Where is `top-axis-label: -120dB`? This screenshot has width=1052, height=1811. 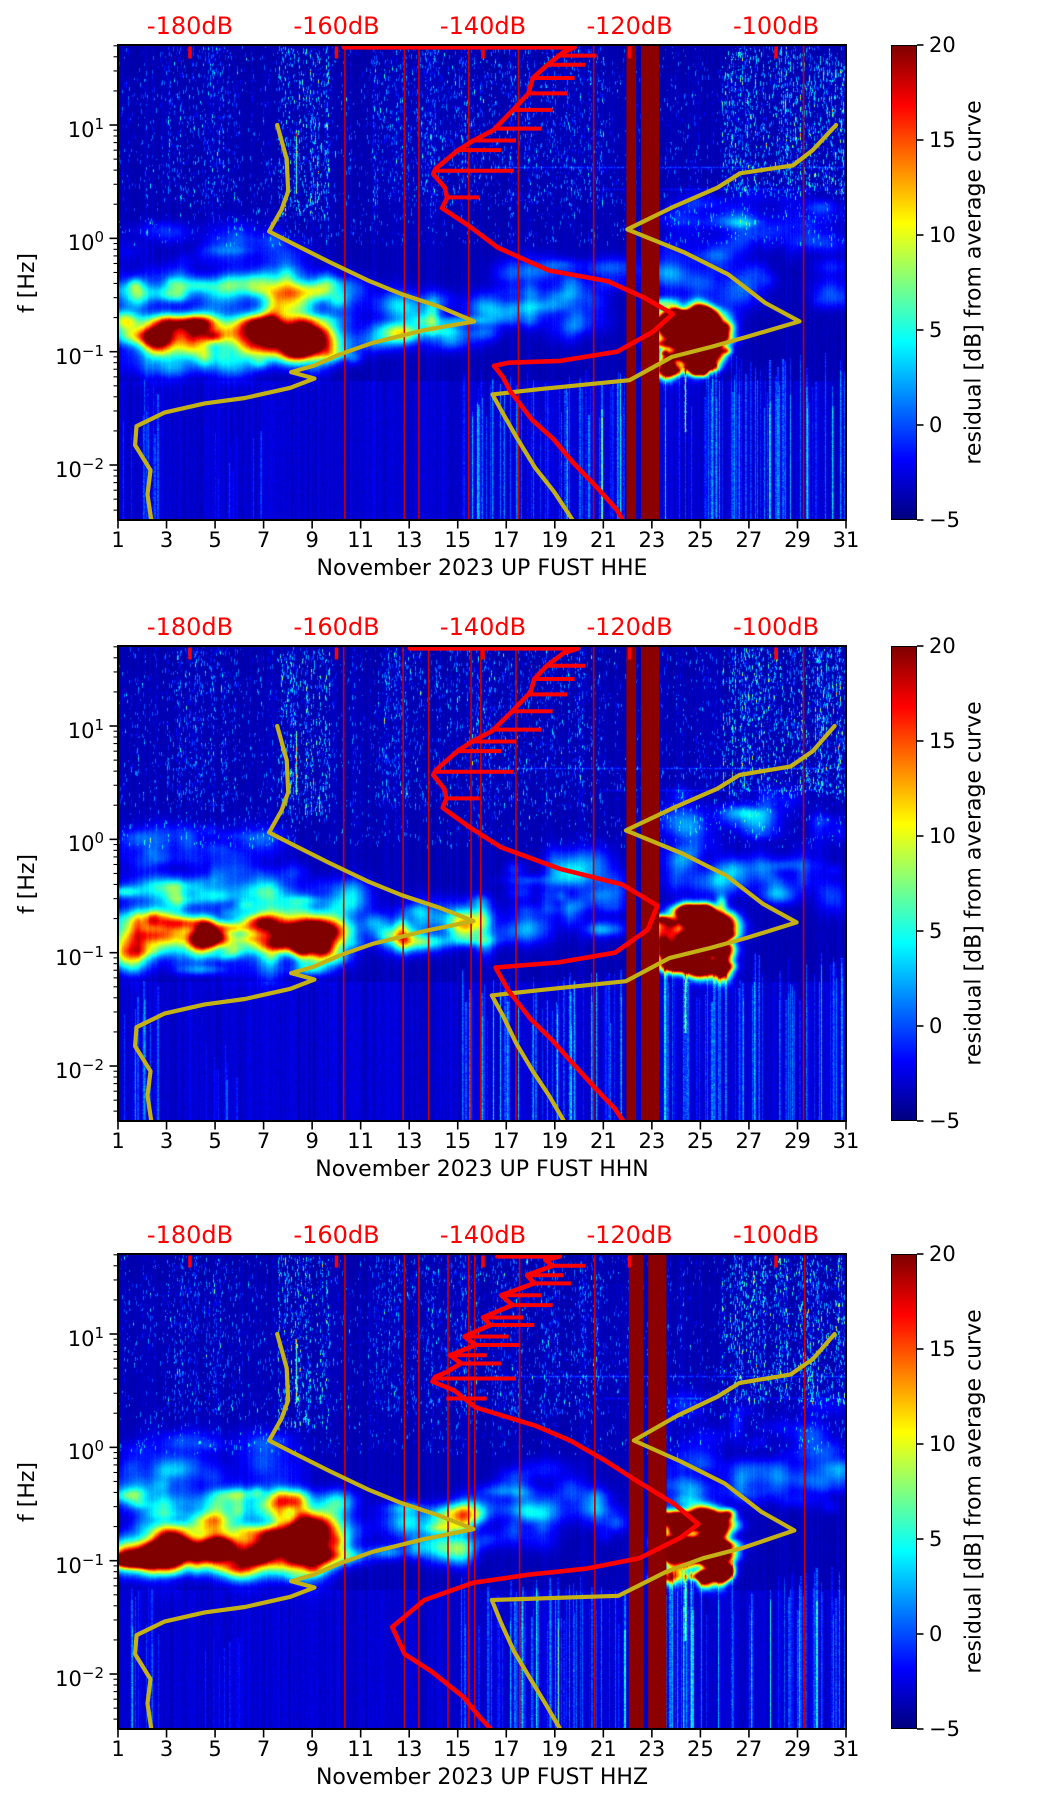
top-axis-label: -120dB is located at coordinates (629, 627).